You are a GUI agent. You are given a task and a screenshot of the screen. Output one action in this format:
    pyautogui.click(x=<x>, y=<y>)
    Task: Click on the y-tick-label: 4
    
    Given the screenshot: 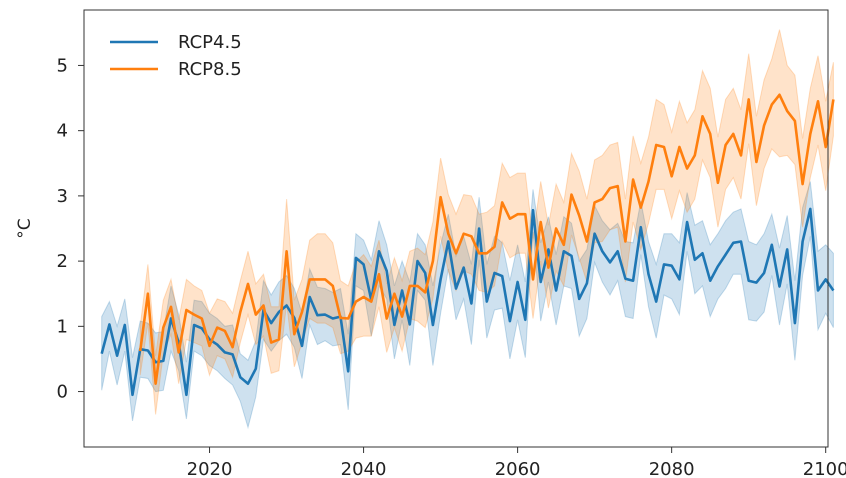 What is the action you would take?
    pyautogui.click(x=62, y=131)
    